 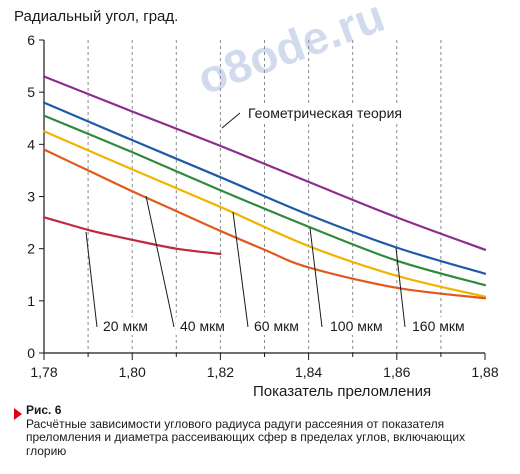 I want to click on y-tick-label: 1, so click(x=31, y=301).